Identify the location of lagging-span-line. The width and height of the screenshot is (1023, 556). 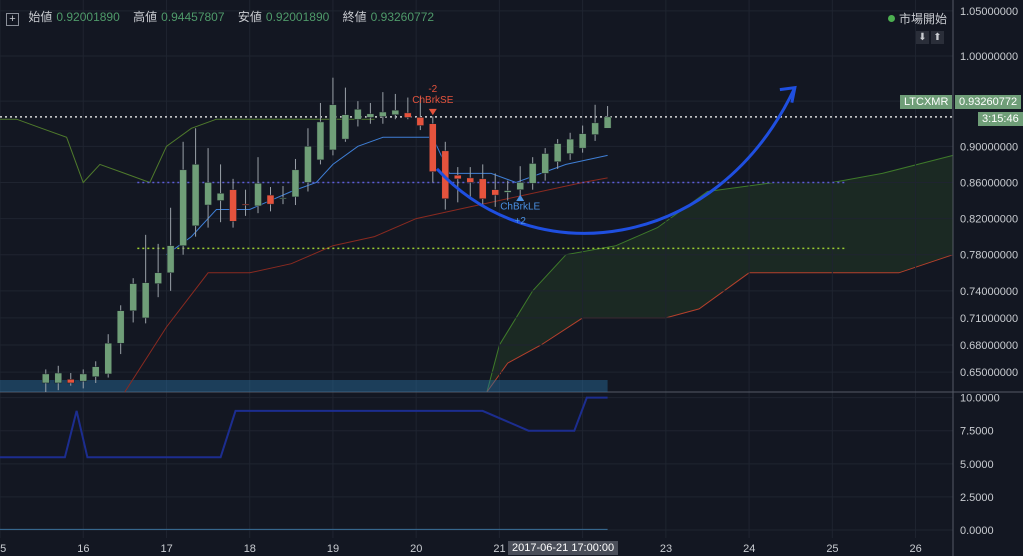
(187, 151).